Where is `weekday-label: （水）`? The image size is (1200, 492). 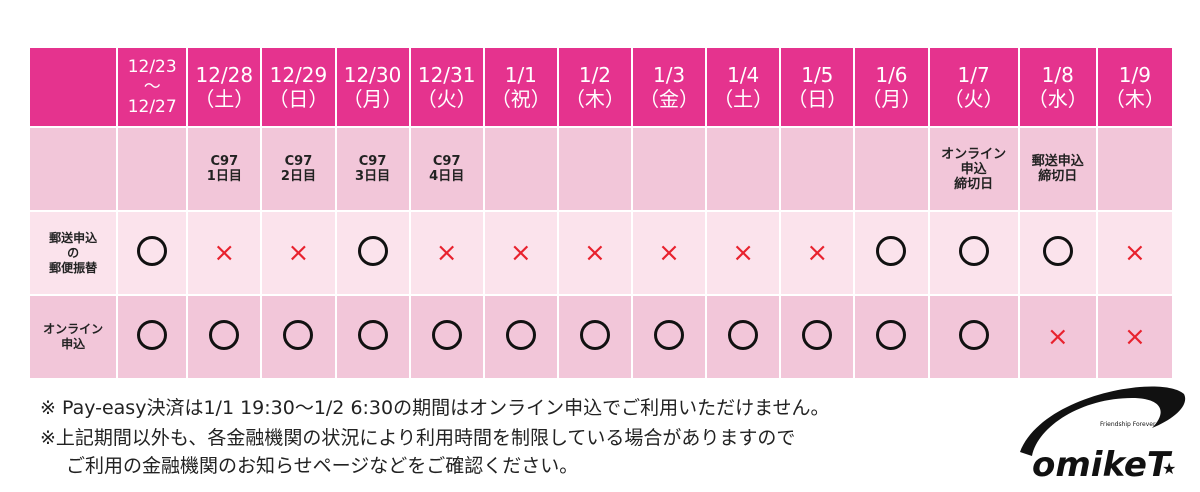
weekday-label: （水） is located at coordinates (1057, 99).